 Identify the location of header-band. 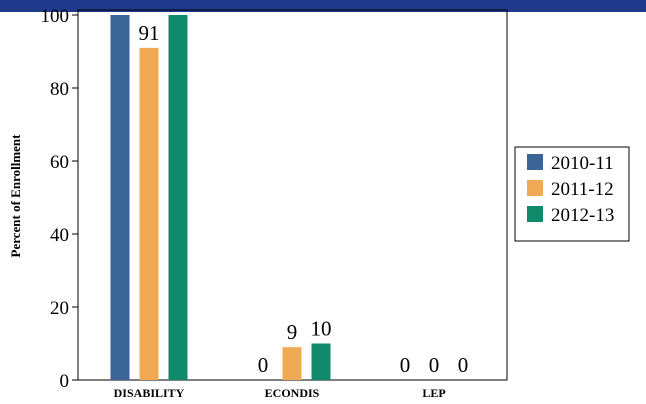
(323, 6).